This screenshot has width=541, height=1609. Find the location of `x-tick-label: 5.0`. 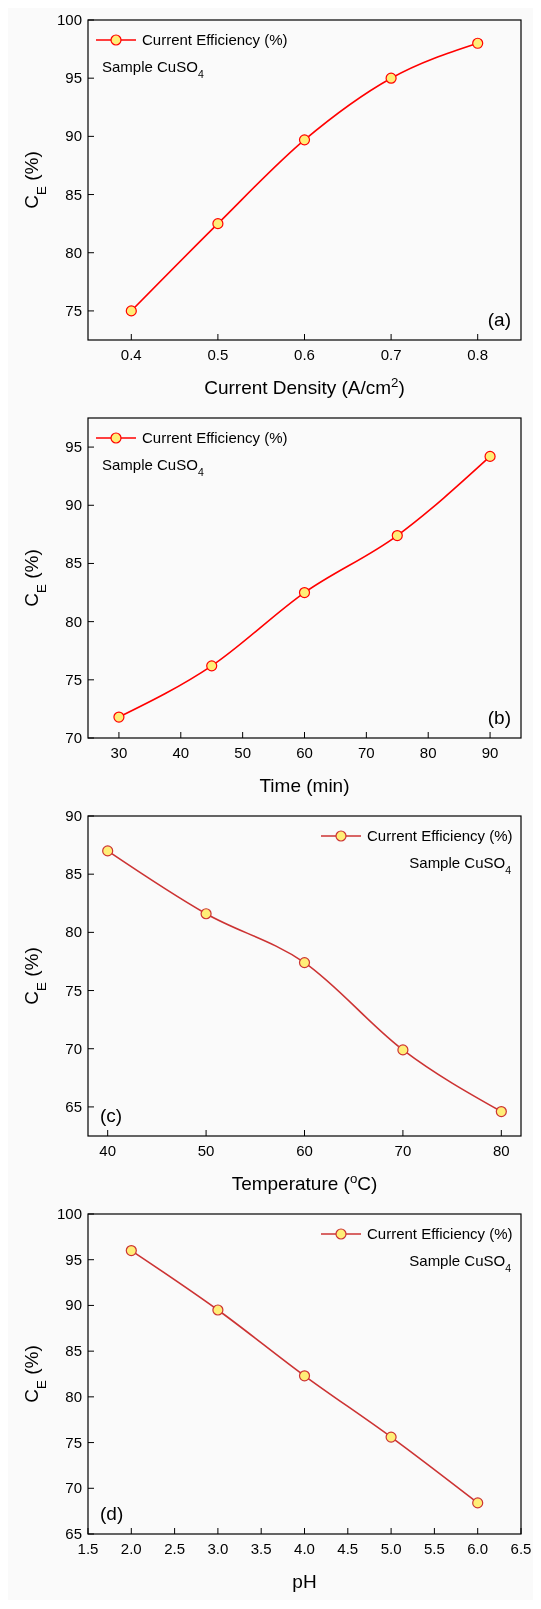

x-tick-label: 5.0 is located at coordinates (391, 1548).